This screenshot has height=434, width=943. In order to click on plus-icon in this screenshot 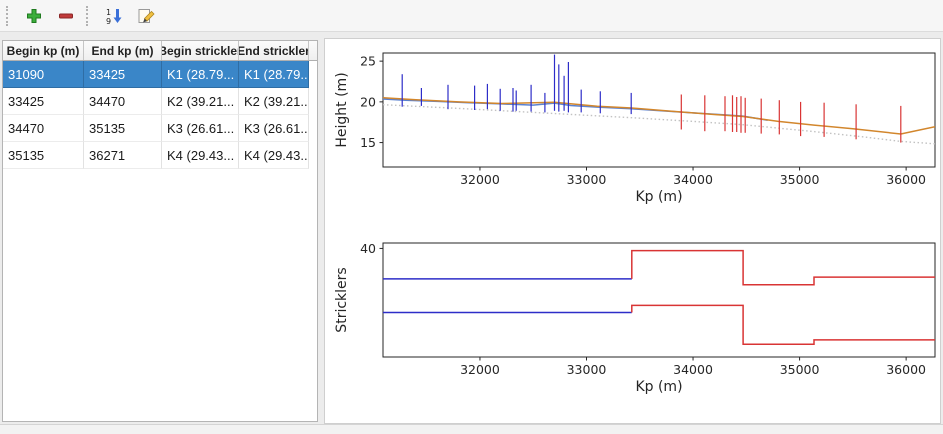, I will do `click(33, 15)`.